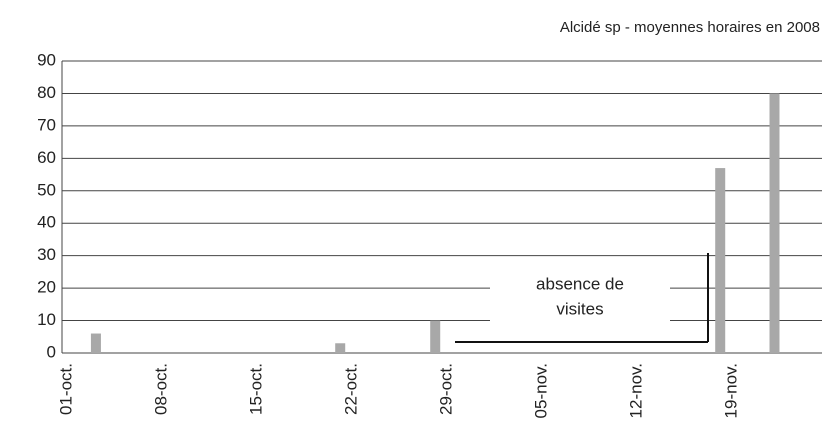  What do you see at coordinates (540, 390) in the screenshot?
I see `x-tick-label: 05-nov.` at bounding box center [540, 390].